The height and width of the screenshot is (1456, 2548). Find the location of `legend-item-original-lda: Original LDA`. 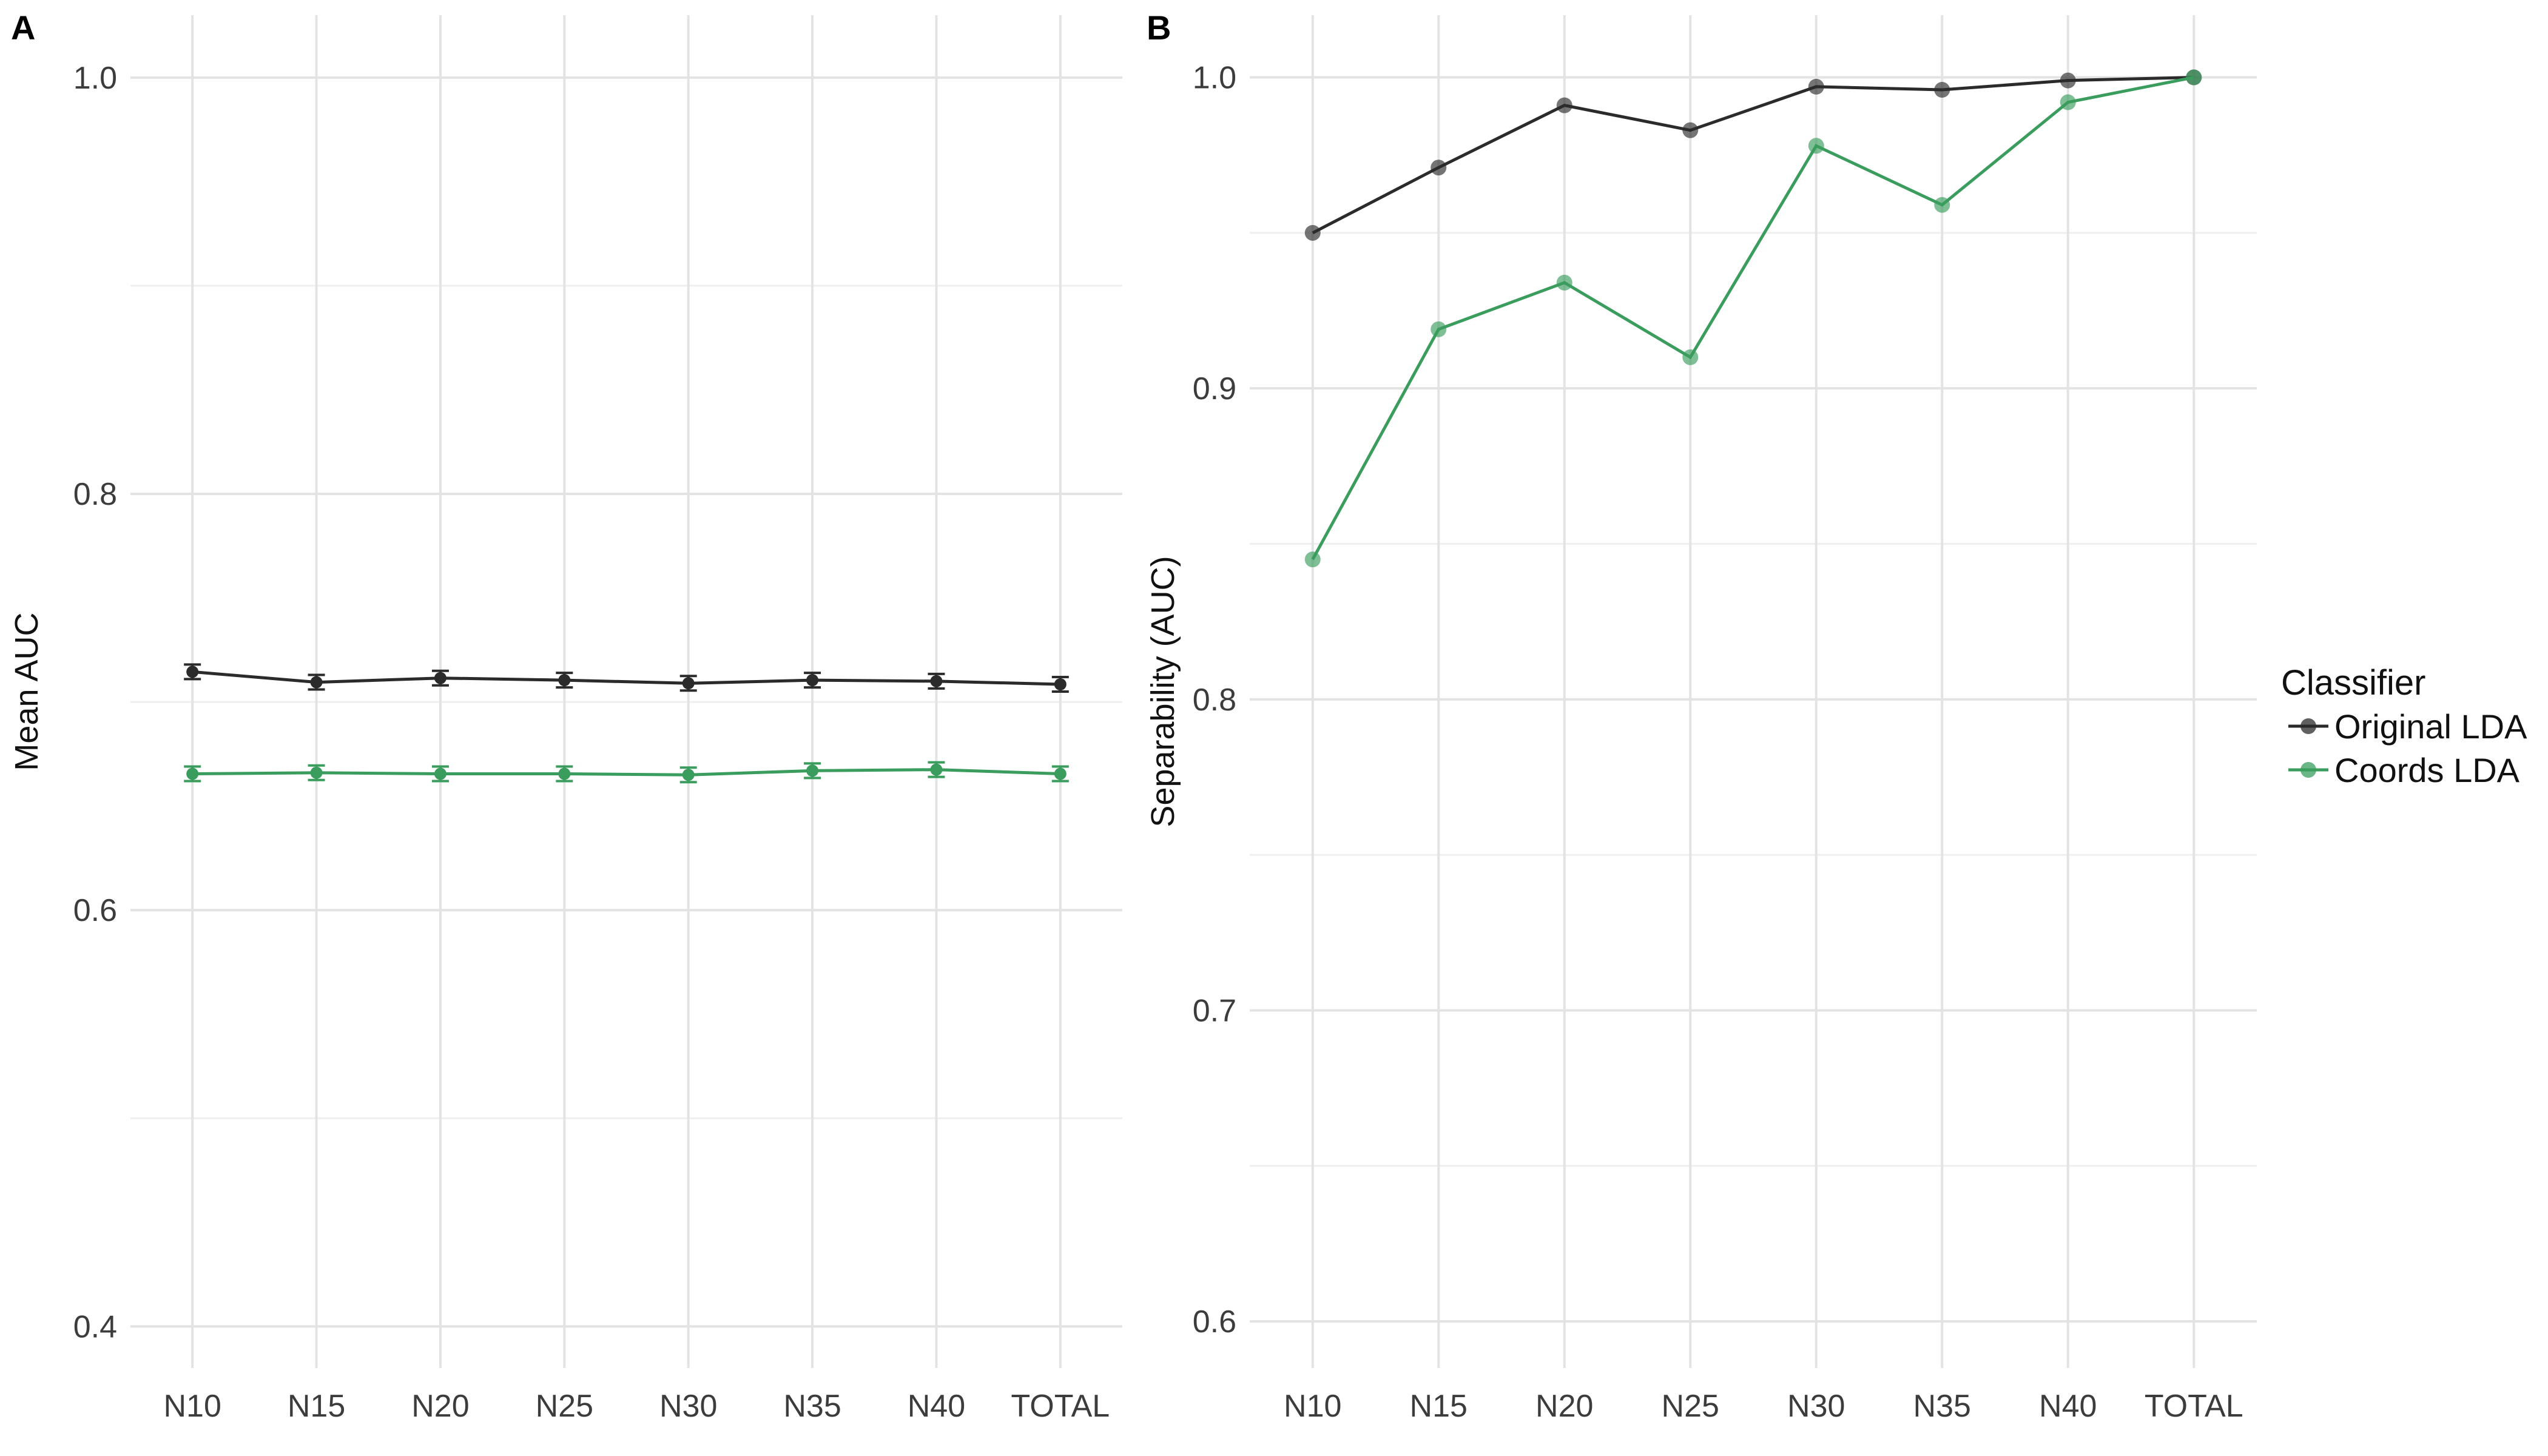

legend-item-original-lda: Original LDA is located at coordinates (2407, 726).